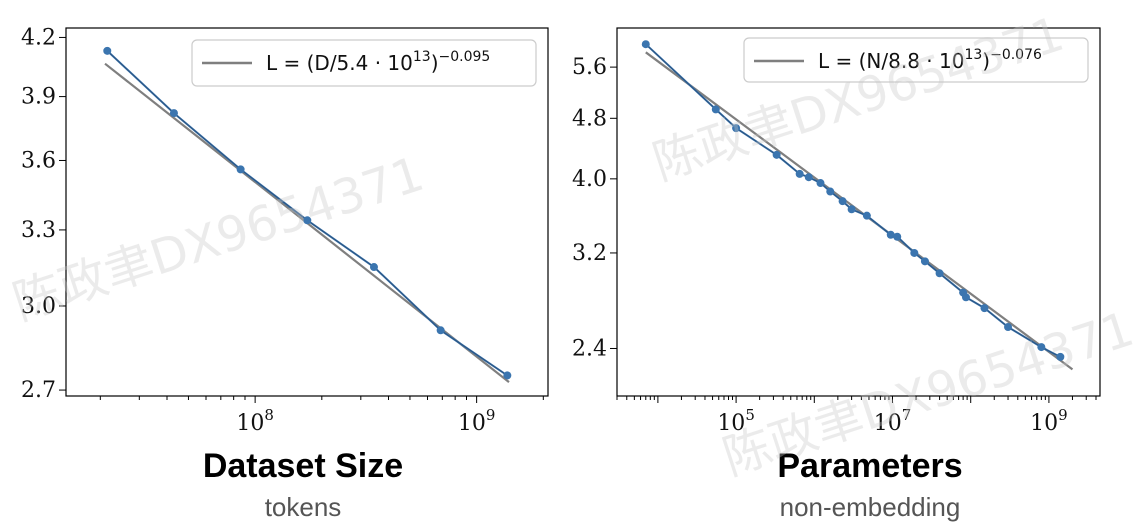 Image resolution: width=1134 pixels, height=532 pixels. What do you see at coordinates (269, 415) in the screenshot?
I see `x-tick-exponent: 8` at bounding box center [269, 415].